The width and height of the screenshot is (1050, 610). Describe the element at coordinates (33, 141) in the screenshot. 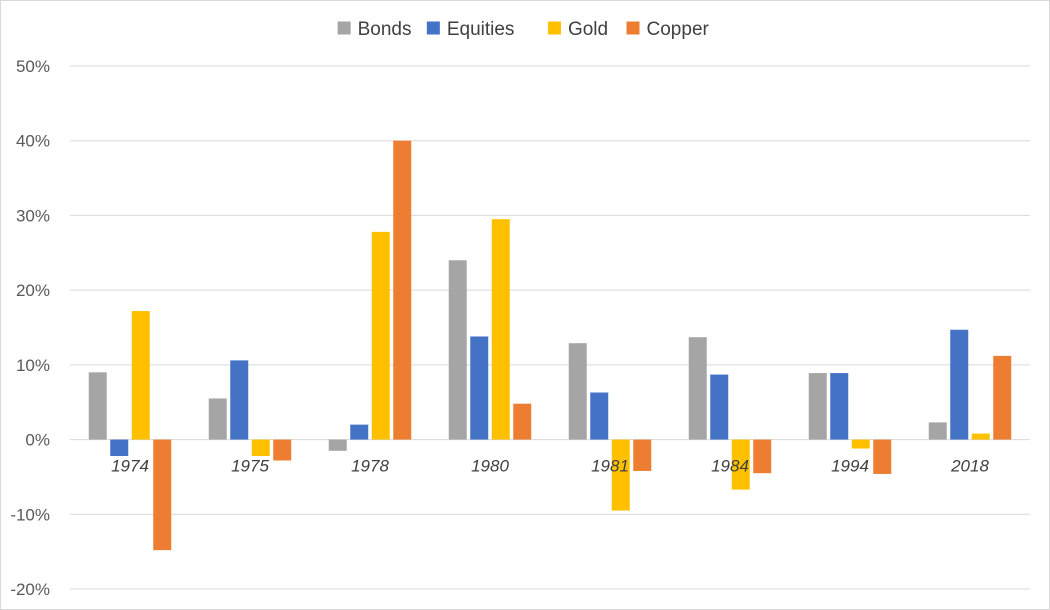

I see `y-tick-label: 40%` at that location.